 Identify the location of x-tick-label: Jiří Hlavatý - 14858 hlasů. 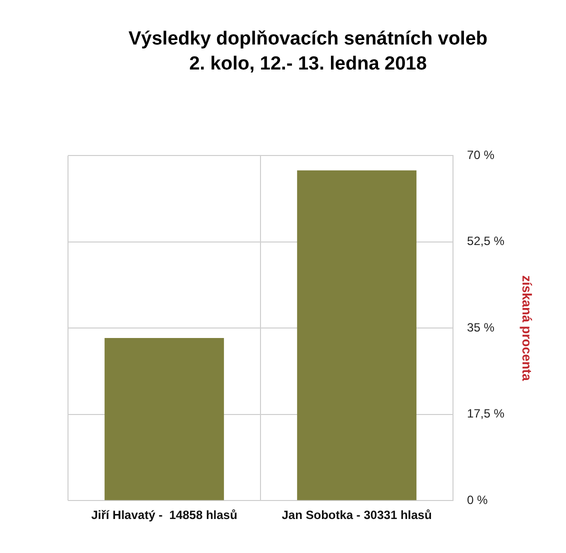
(164, 515).